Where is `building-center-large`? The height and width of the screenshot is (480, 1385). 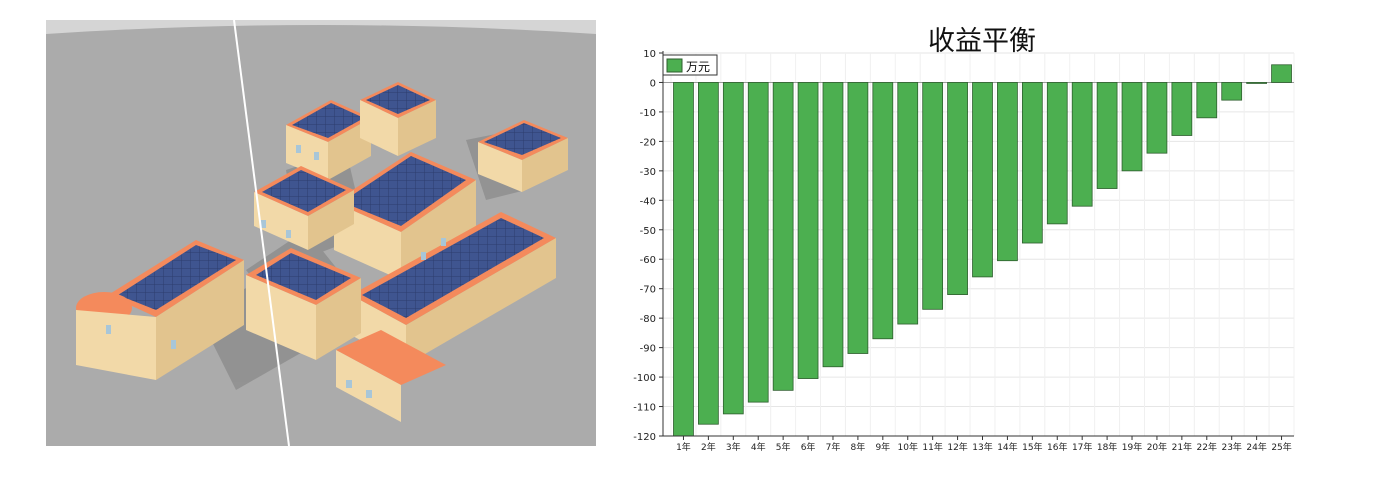 building-center-large is located at coordinates (405, 216).